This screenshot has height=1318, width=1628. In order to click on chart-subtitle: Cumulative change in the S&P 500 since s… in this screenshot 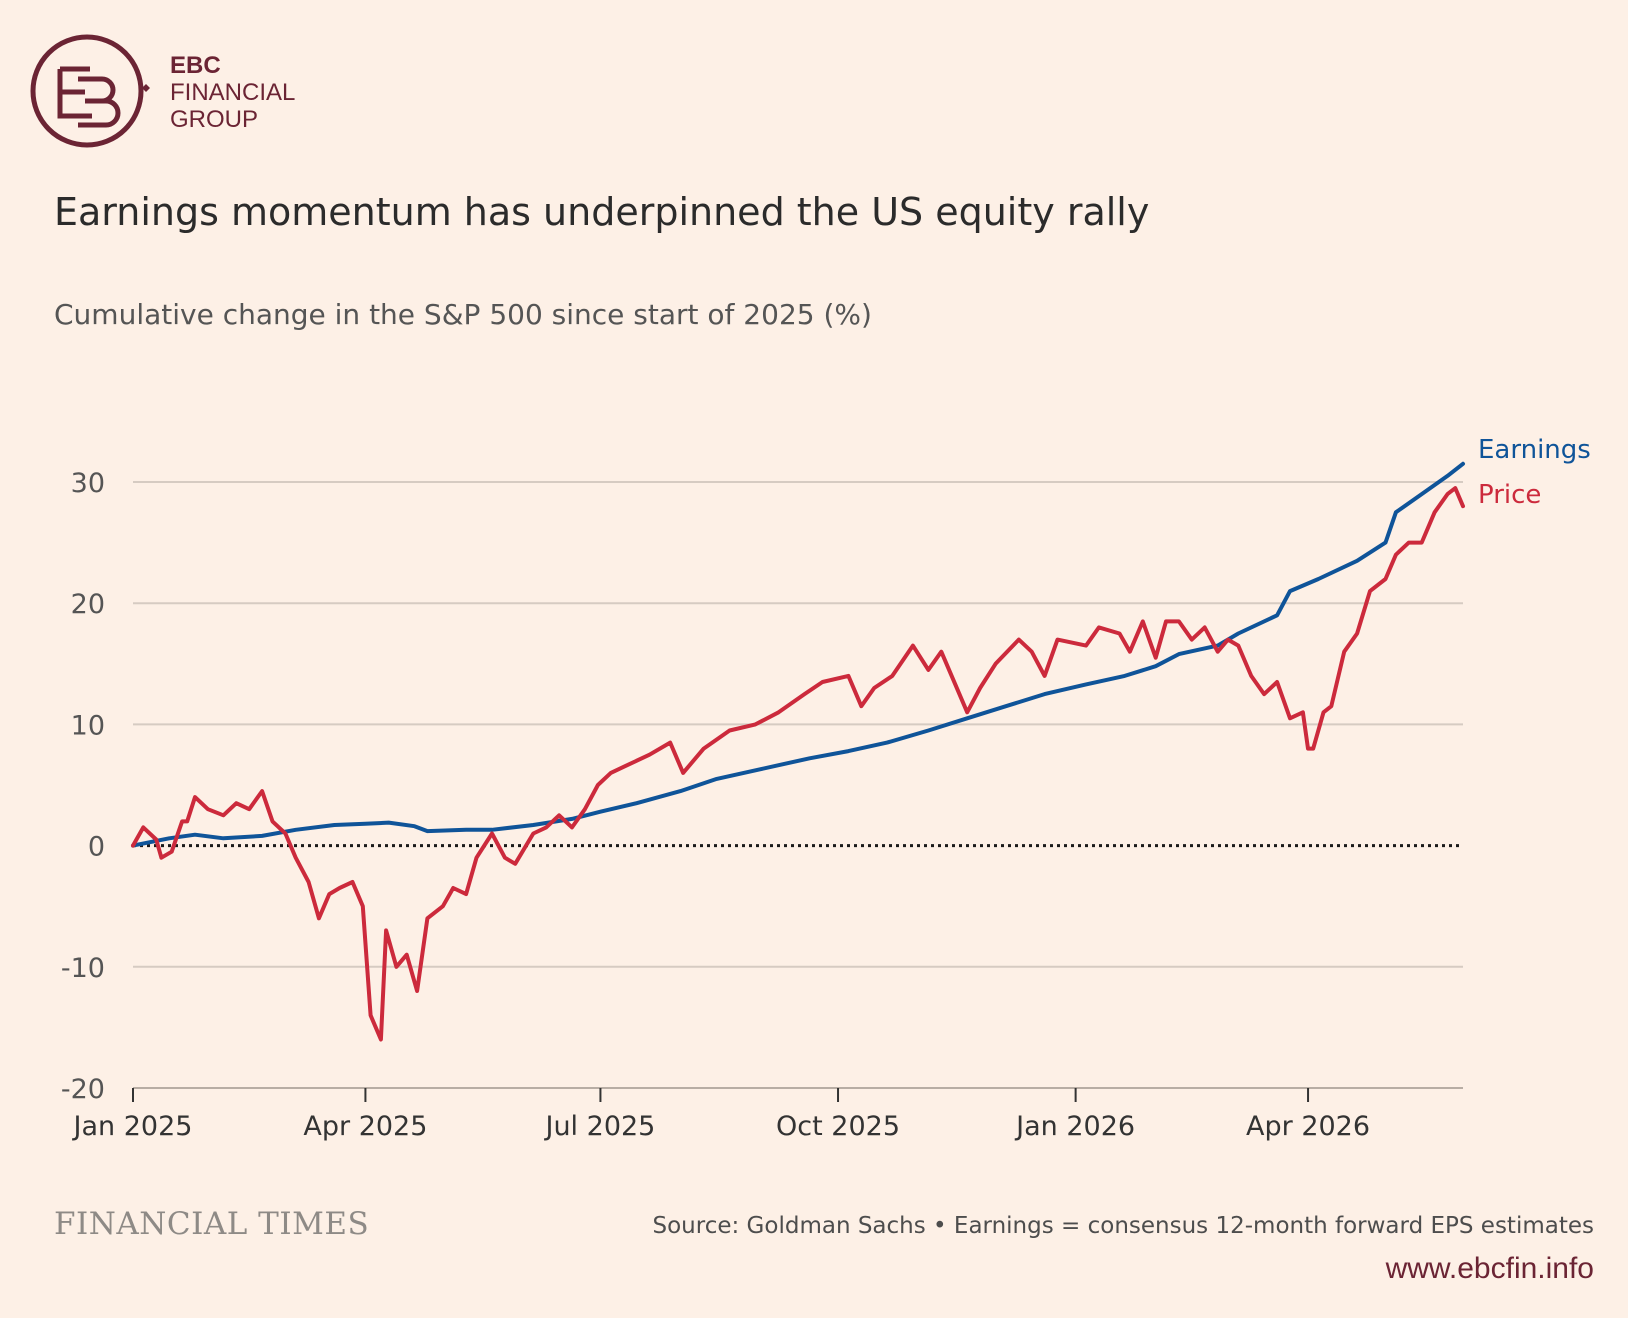, I will do `click(463, 314)`.